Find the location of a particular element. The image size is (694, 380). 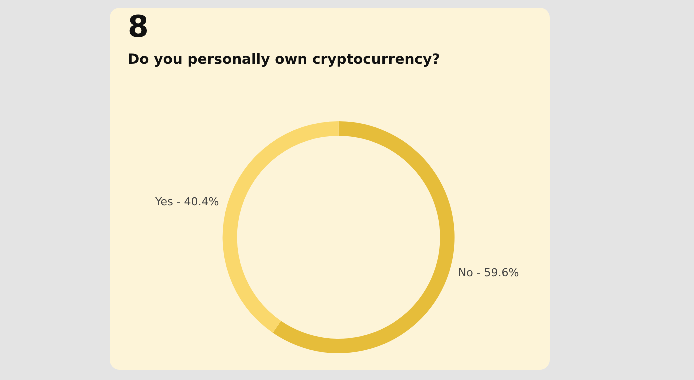

text: 8 is located at coordinates (138, 27).